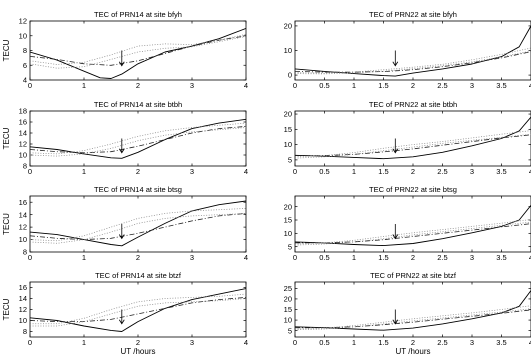  What do you see at coordinates (138, 275) in the screenshot?
I see `subplot-title: TEC of PRN14 at site btzf` at bounding box center [138, 275].